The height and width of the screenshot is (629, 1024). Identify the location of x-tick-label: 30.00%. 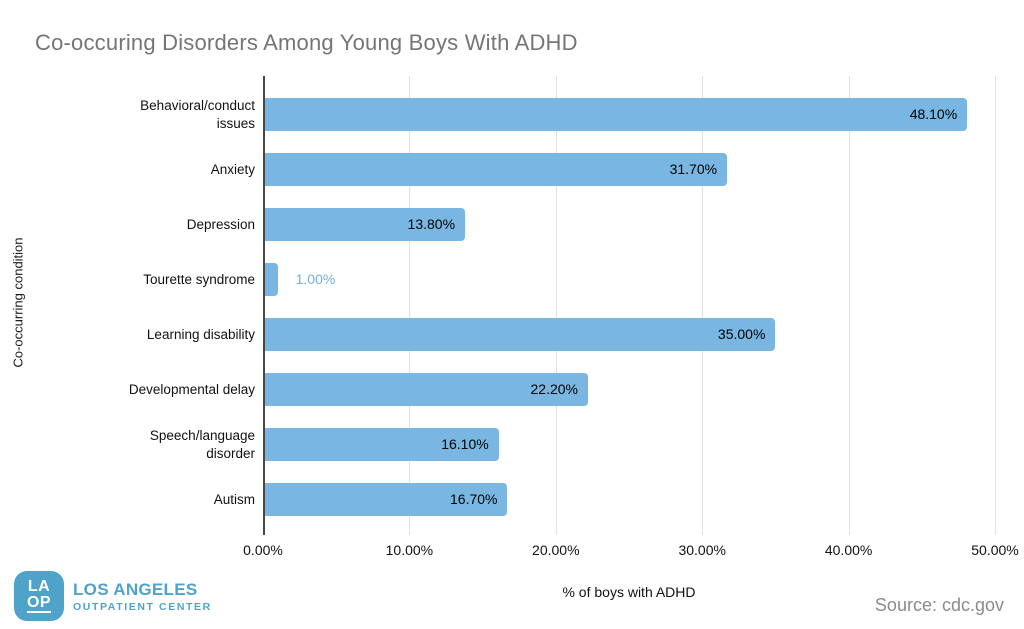
(702, 550).